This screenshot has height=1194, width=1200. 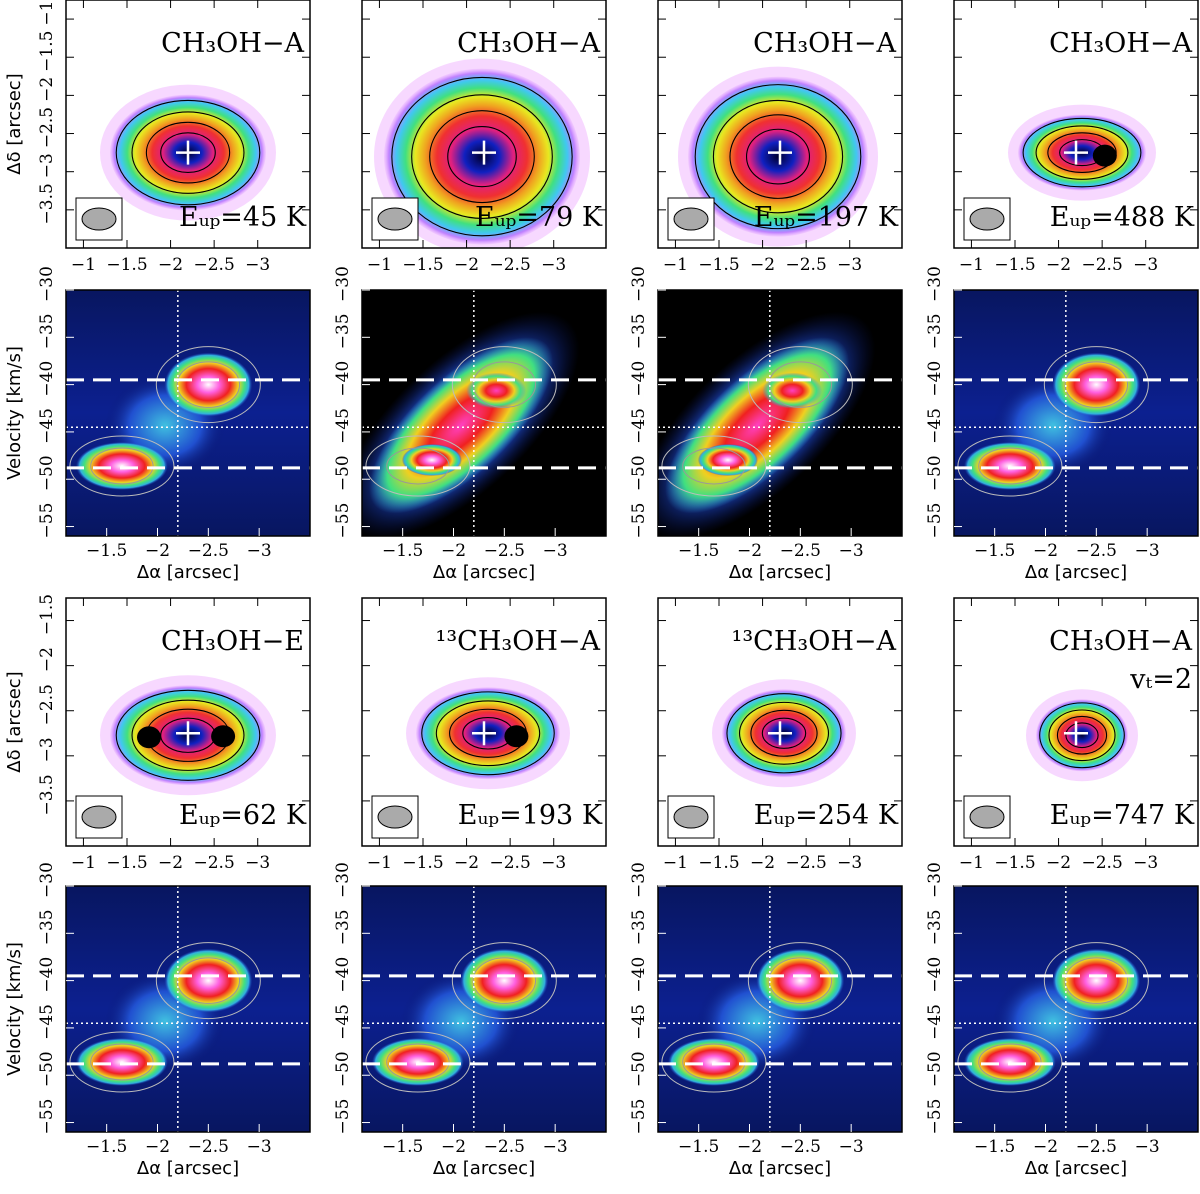 What do you see at coordinates (1120, 641) in the screenshot?
I see `molecule-label: CH₃OH−A` at bounding box center [1120, 641].